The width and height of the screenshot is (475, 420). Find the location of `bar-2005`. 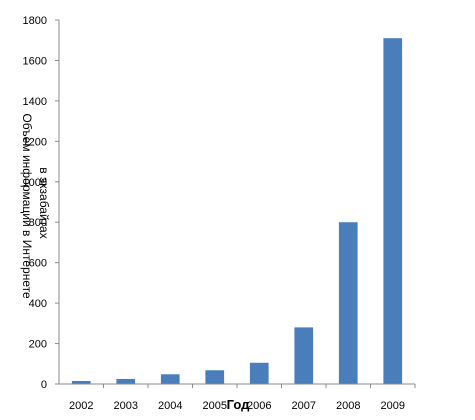

bar-2005 is located at coordinates (215, 377).